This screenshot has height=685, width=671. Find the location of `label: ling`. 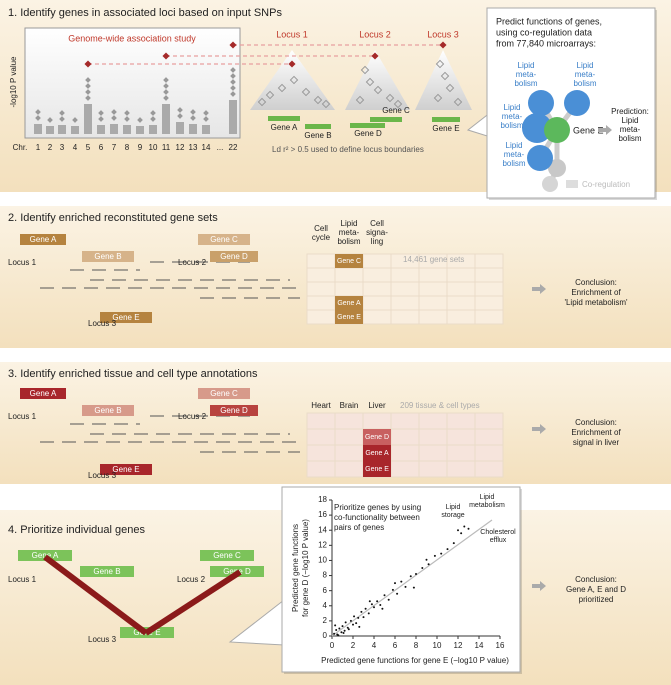

label: ling is located at coordinates (377, 241).